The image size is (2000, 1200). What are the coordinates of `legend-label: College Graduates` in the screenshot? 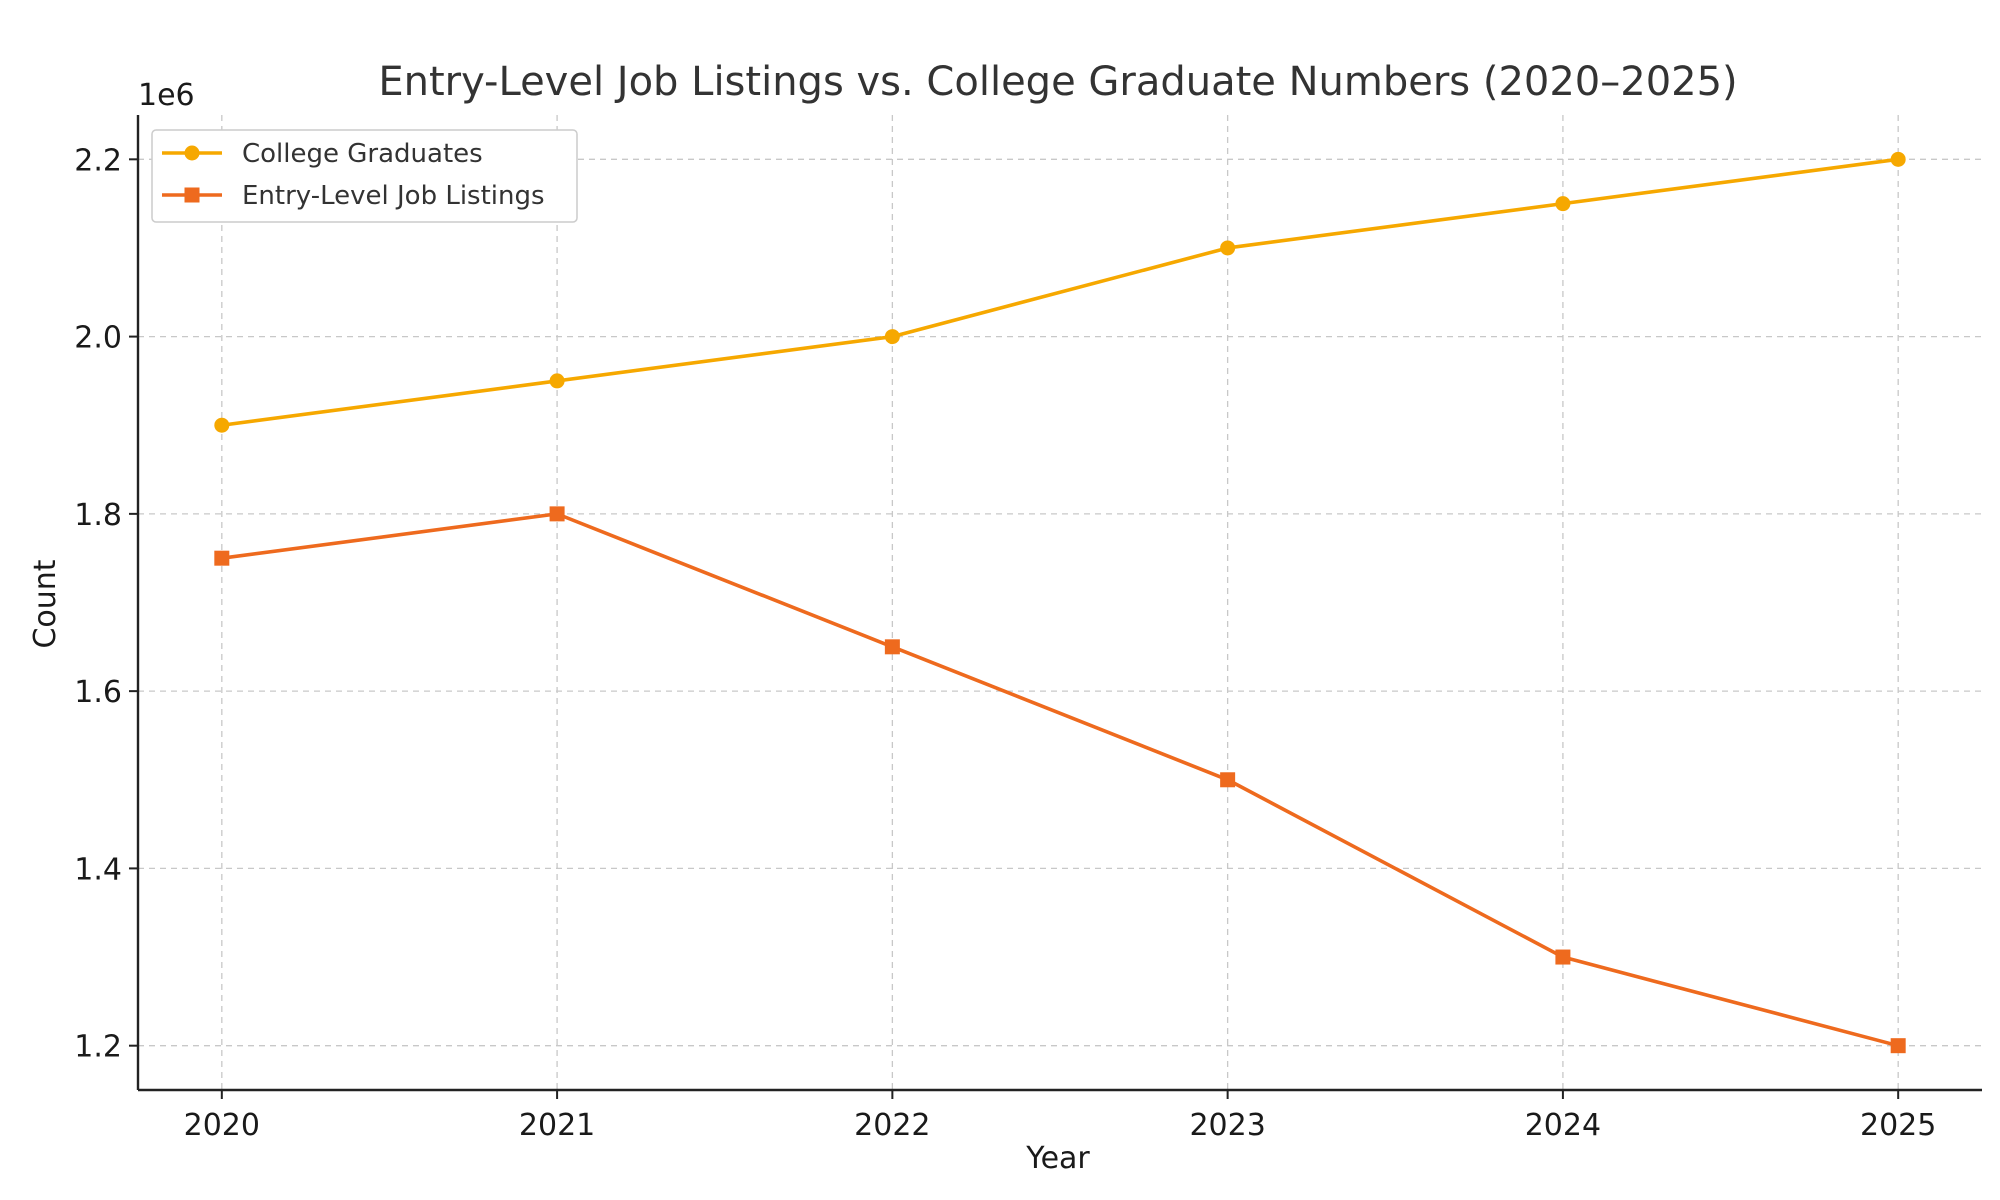 It's located at (362, 154).